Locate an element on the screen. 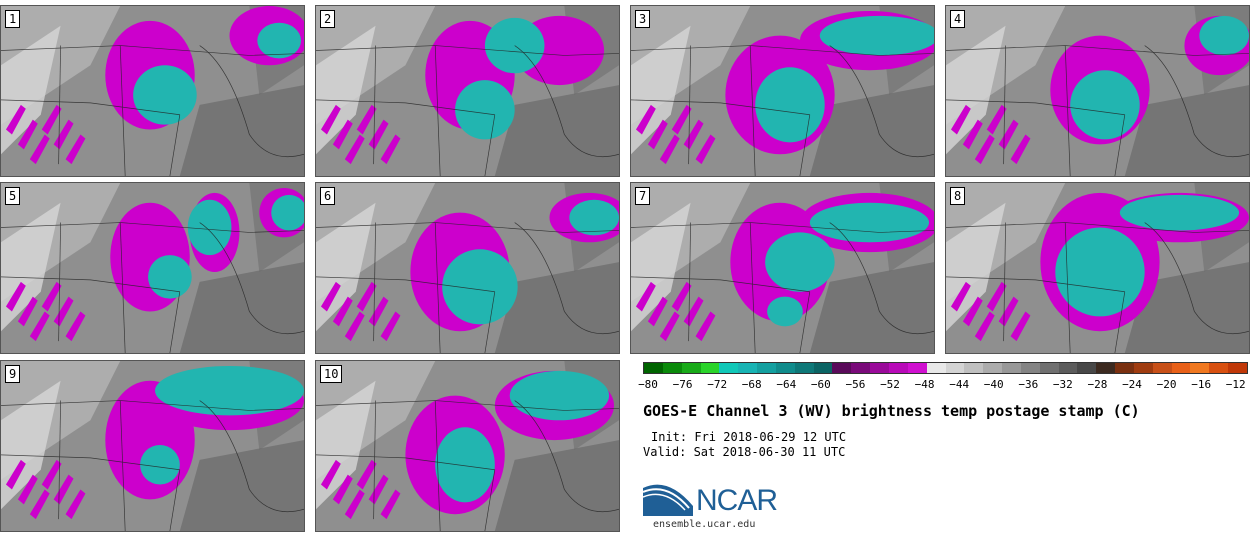 The width and height of the screenshot is (1260, 533). member-number-badge: 10 is located at coordinates (331, 374).